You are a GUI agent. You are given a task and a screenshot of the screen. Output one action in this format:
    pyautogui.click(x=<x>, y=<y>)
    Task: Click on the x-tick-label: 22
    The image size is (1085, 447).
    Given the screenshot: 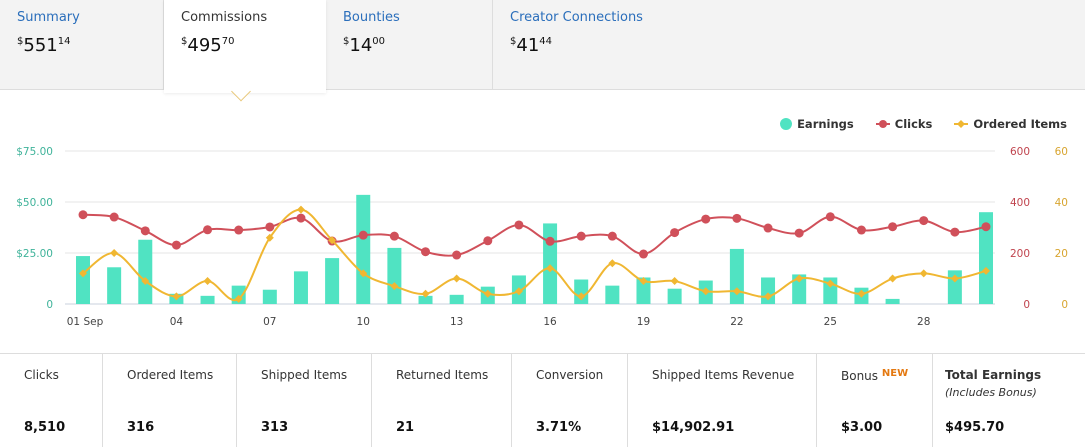 What is the action you would take?
    pyautogui.click(x=736, y=322)
    